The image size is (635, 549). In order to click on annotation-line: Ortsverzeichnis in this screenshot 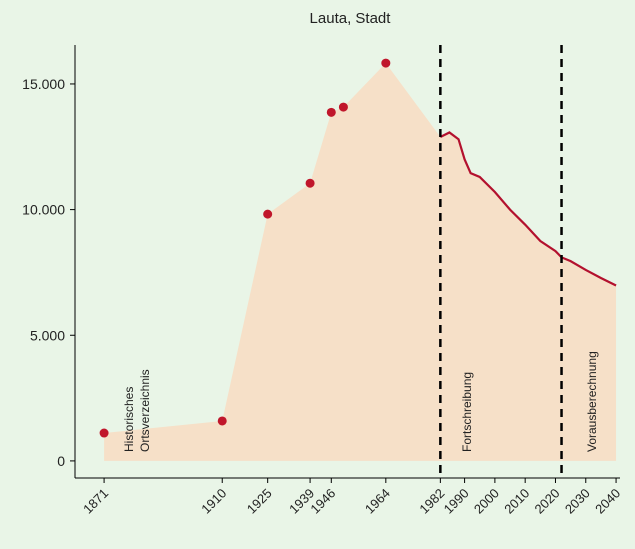, I will do `click(145, 410)`.